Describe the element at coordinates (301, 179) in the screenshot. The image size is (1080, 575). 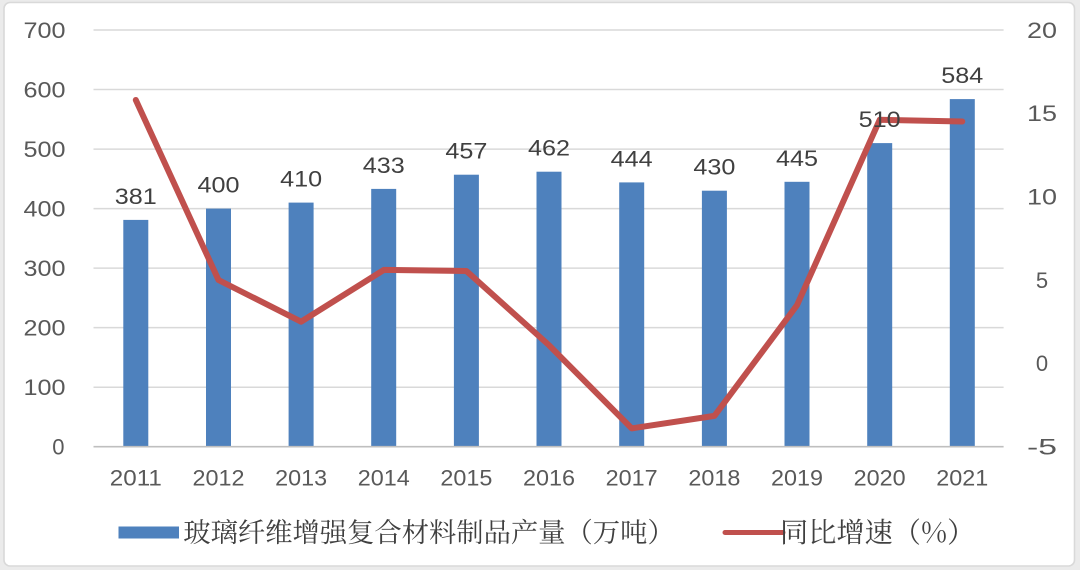
I see `svg-text: 410` at that location.